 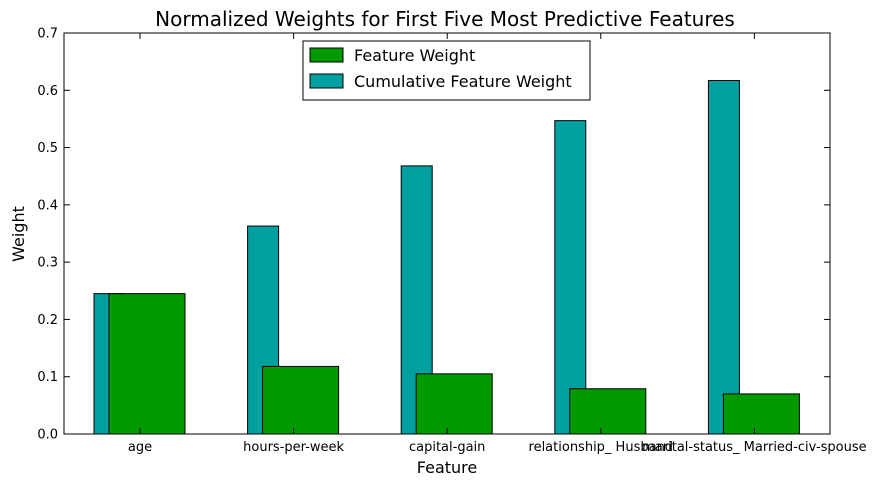 What do you see at coordinates (47, 263) in the screenshot?
I see `y-tick-label-3: 0.3` at bounding box center [47, 263].